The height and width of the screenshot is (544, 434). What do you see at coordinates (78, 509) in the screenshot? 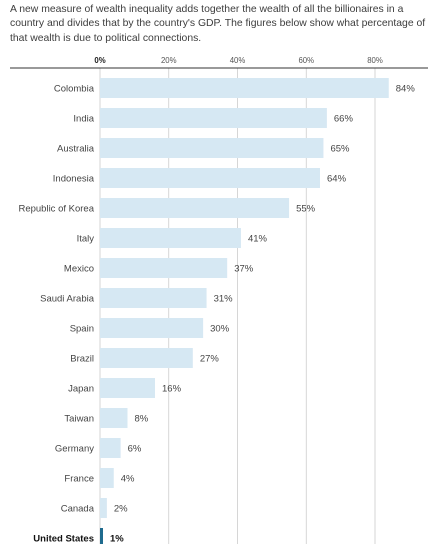
I see `category-label: Canada` at bounding box center [78, 509].